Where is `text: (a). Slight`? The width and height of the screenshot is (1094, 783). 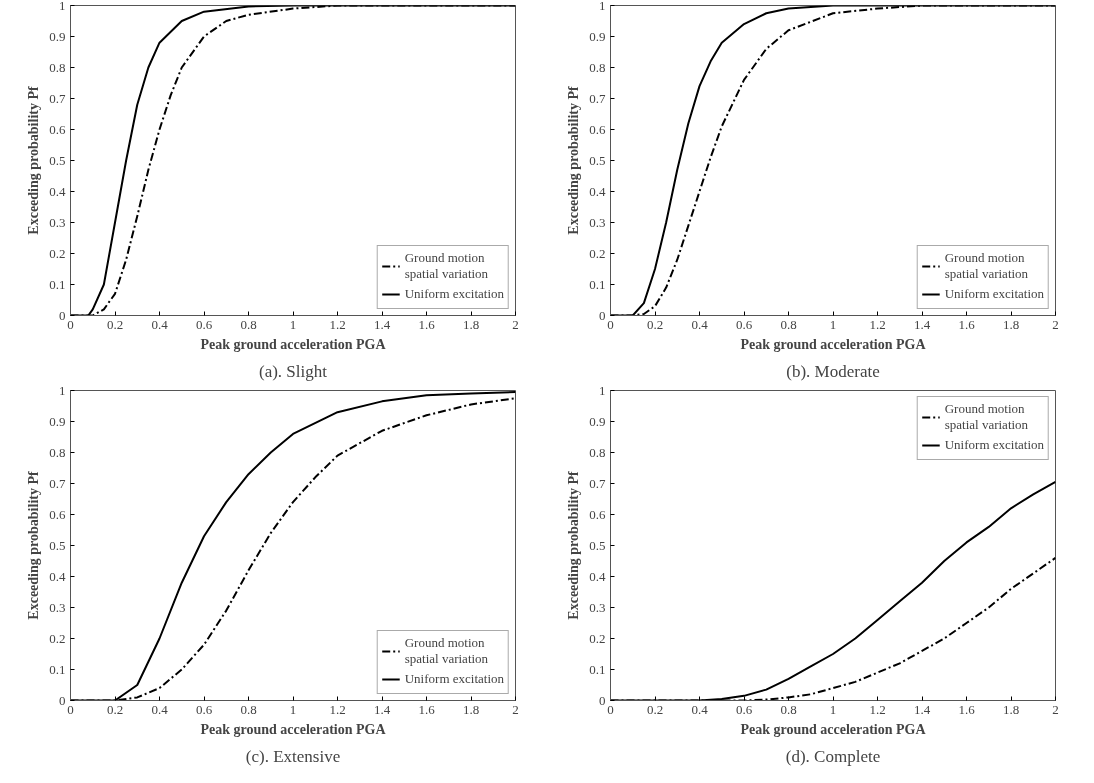 text: (a). Slight is located at coordinates (293, 371).